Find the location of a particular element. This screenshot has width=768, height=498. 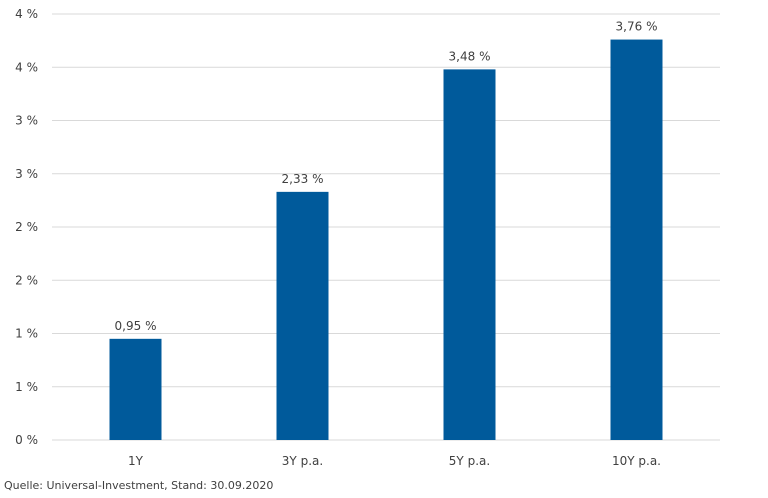

y-axis-ticks: 0 % 1 % 1 % 2 % 2 % 3 % 3 % 4 % 4 % is located at coordinates (26, 227).